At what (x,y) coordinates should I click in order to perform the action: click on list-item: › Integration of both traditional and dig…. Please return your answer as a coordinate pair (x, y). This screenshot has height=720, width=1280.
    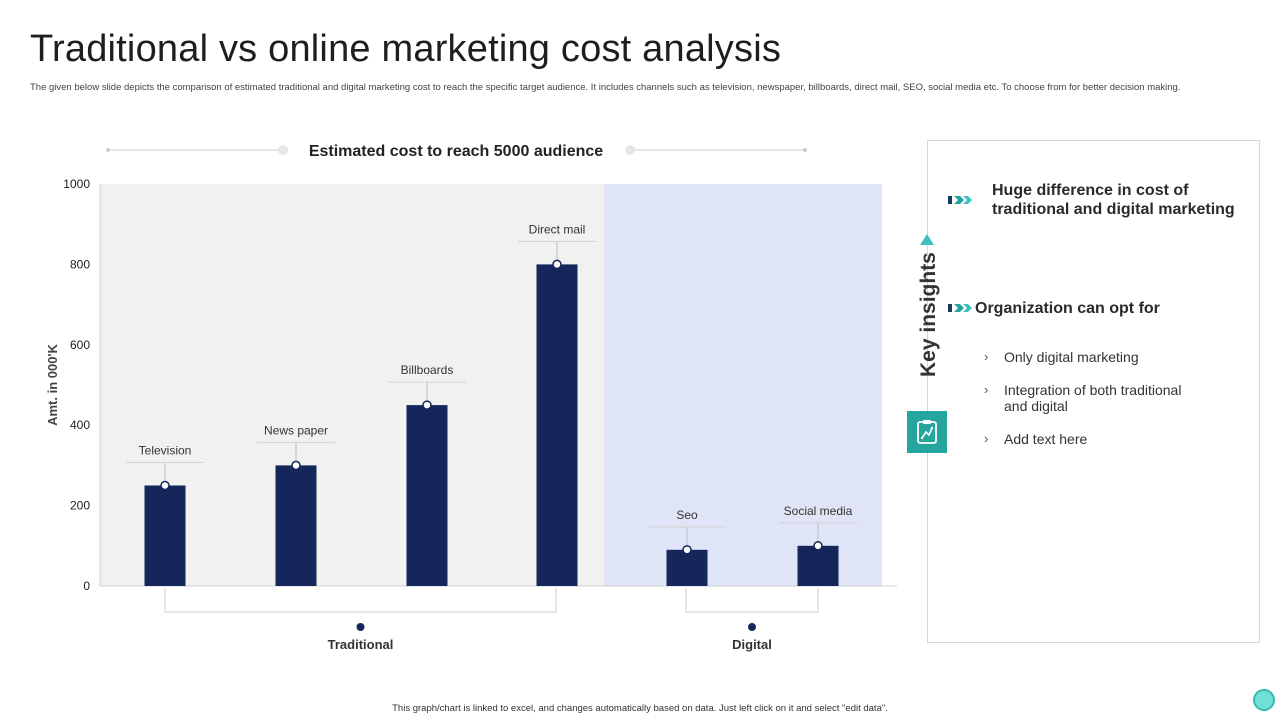
    Looking at the image, I should click on (1109, 398).